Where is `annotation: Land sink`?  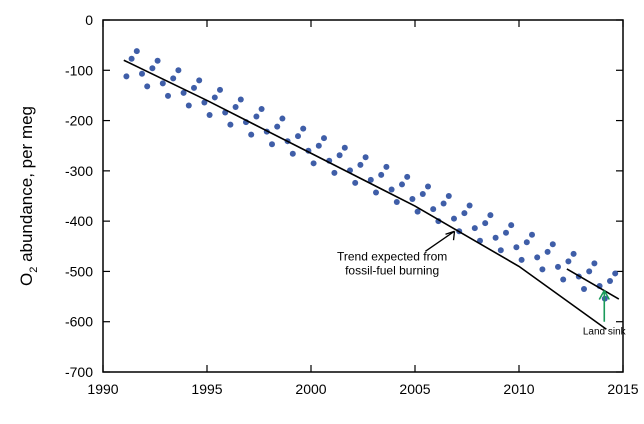
annotation: Land sink is located at coordinates (605, 331).